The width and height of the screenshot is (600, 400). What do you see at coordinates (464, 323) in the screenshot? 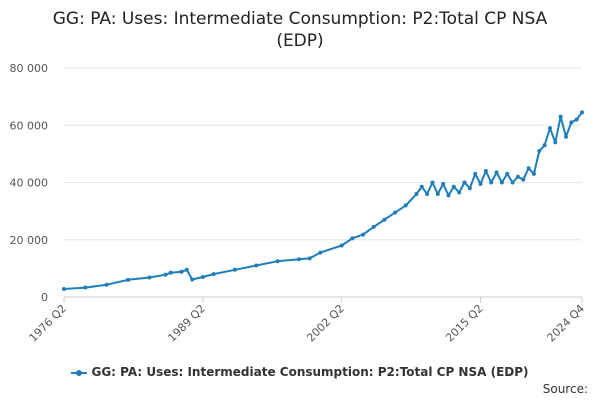
I see `x-tick-label: 2015 Q2` at bounding box center [464, 323].